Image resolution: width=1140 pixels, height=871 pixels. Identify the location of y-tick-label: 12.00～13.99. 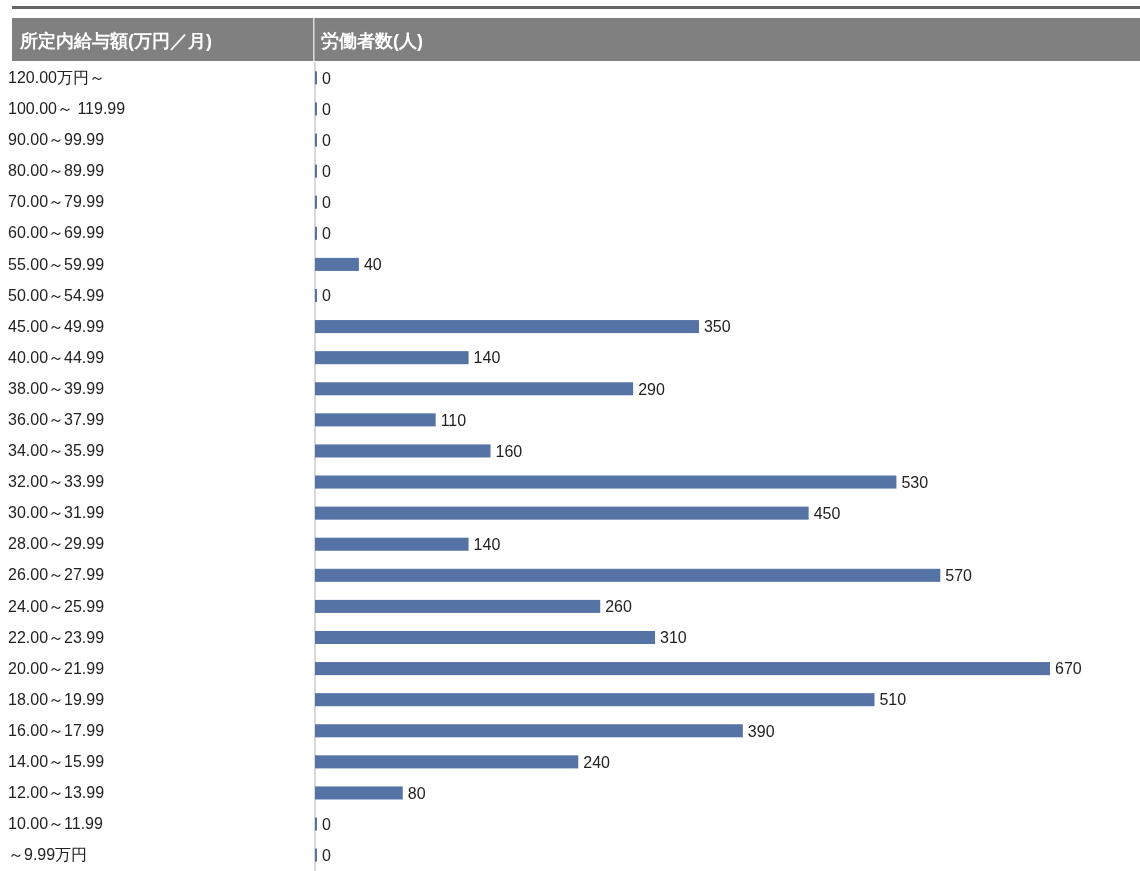
(56, 793).